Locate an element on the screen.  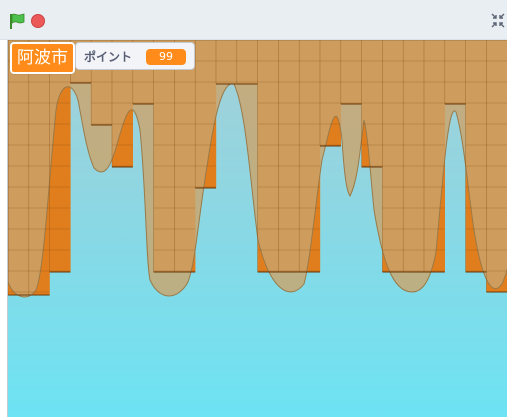
point-value: 99 is located at coordinates (166, 57).